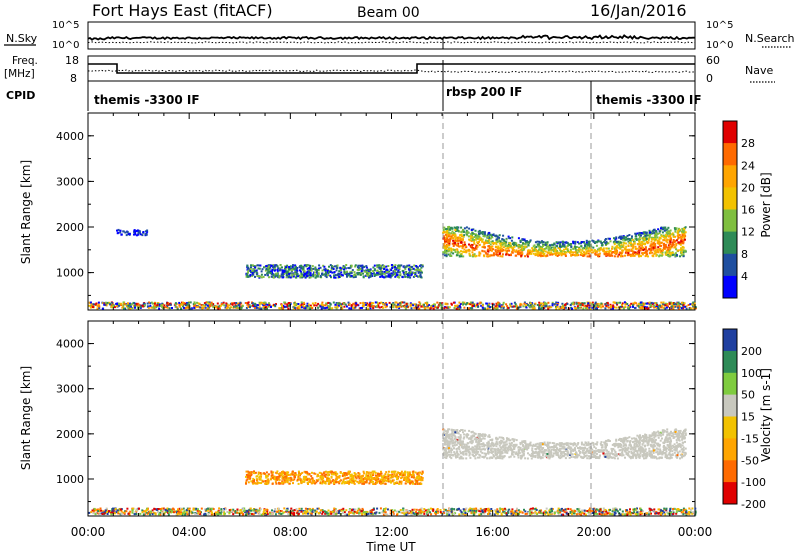 This screenshot has width=800, height=554. I want to click on colorbar-tick-label: 8, so click(744, 254).